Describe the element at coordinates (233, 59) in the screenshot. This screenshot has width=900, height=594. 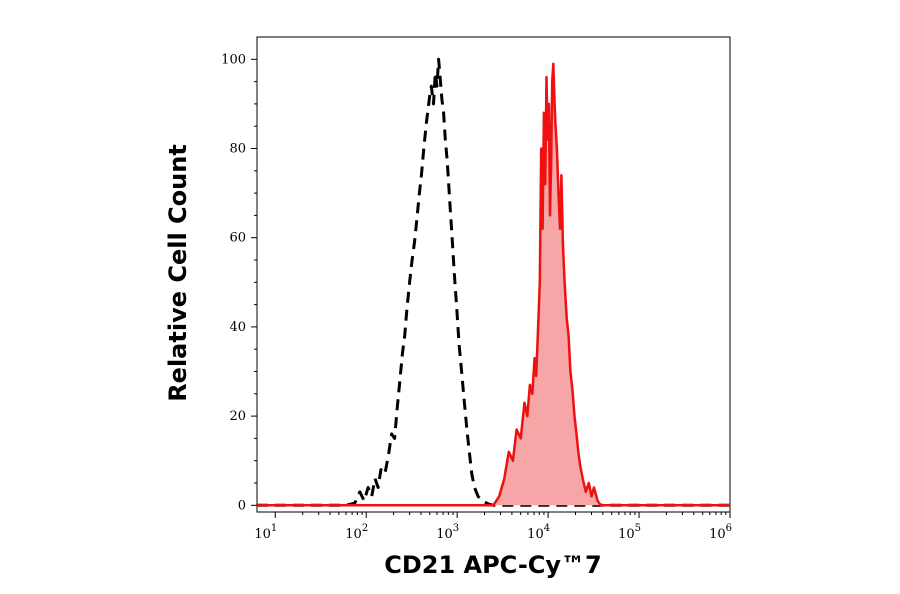
I see `y-tick-label: 100` at that location.